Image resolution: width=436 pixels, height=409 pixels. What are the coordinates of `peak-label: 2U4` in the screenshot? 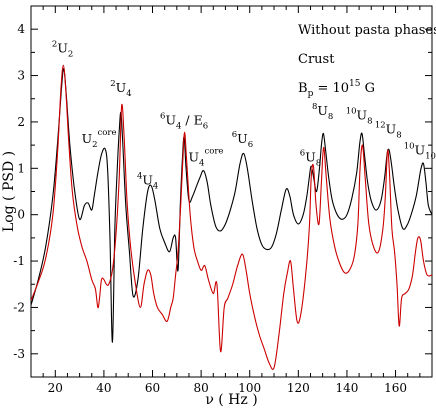 It's located at (120, 89).